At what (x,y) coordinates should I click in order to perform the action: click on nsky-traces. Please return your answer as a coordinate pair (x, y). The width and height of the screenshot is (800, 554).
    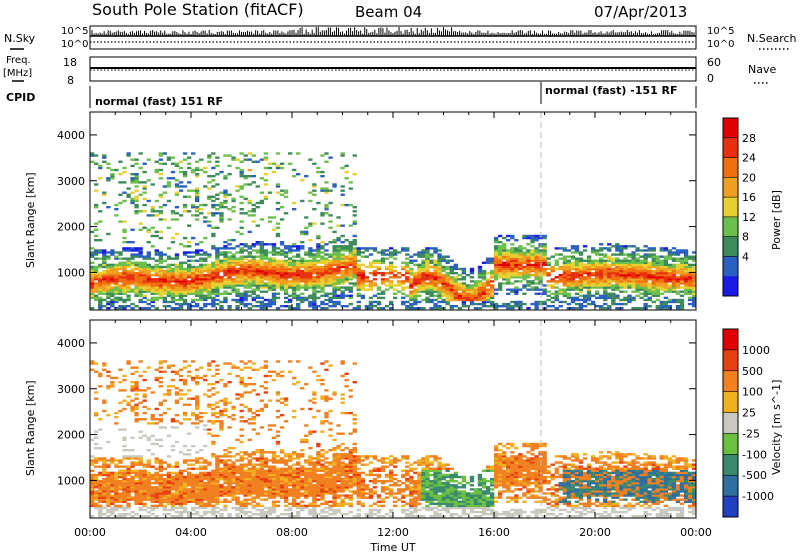
    Looking at the image, I should click on (392, 35).